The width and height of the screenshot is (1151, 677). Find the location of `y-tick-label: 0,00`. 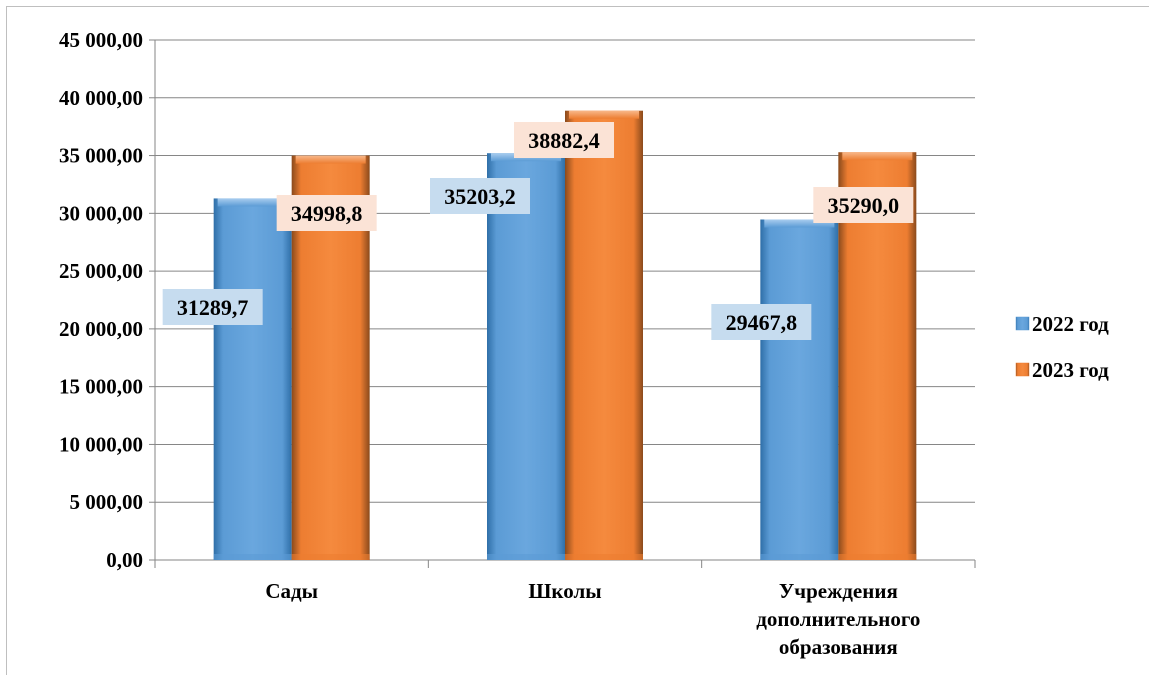

y-tick-label: 0,00 is located at coordinates (124, 560).